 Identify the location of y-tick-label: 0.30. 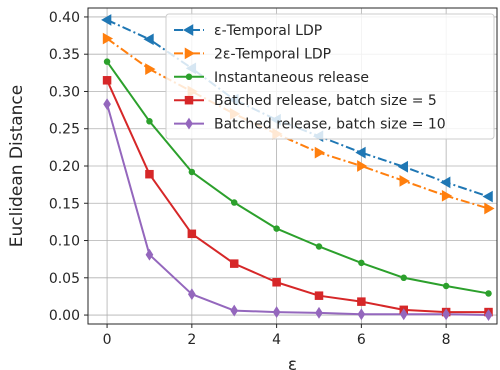
(64, 92).